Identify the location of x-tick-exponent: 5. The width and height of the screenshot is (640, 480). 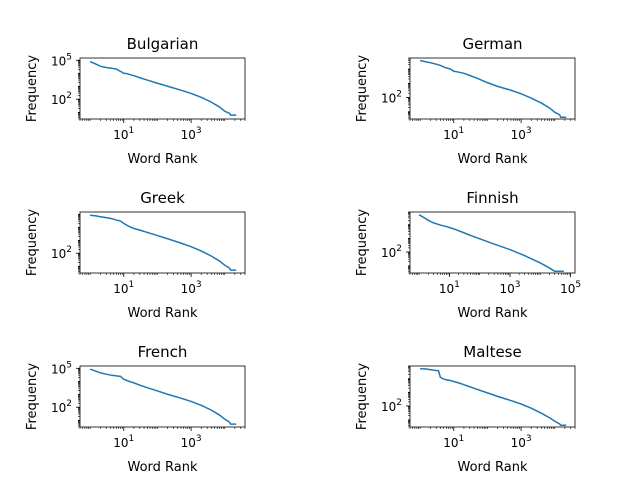
(578, 285).